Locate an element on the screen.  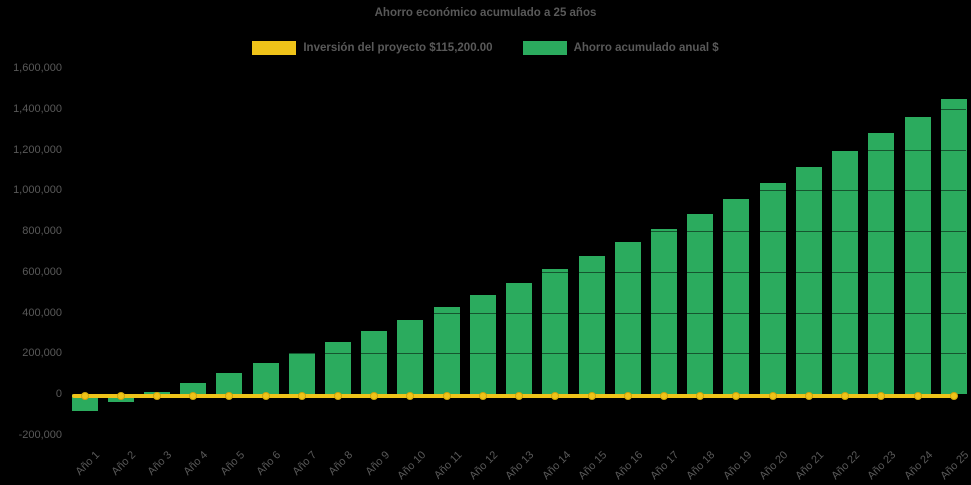
x-axis-label: Año 16 is located at coordinates (629, 466).